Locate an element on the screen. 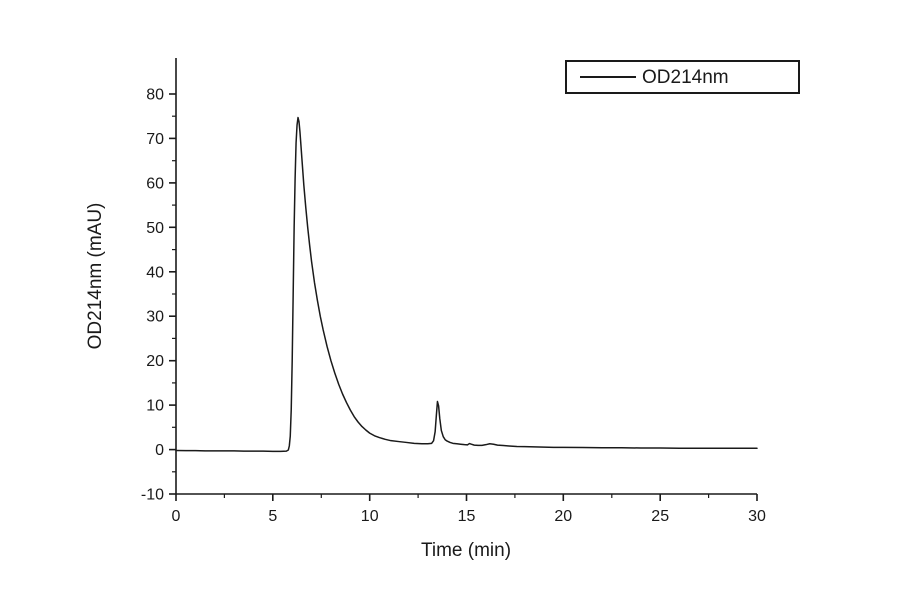  x-tick-label: 20 is located at coordinates (563, 516).